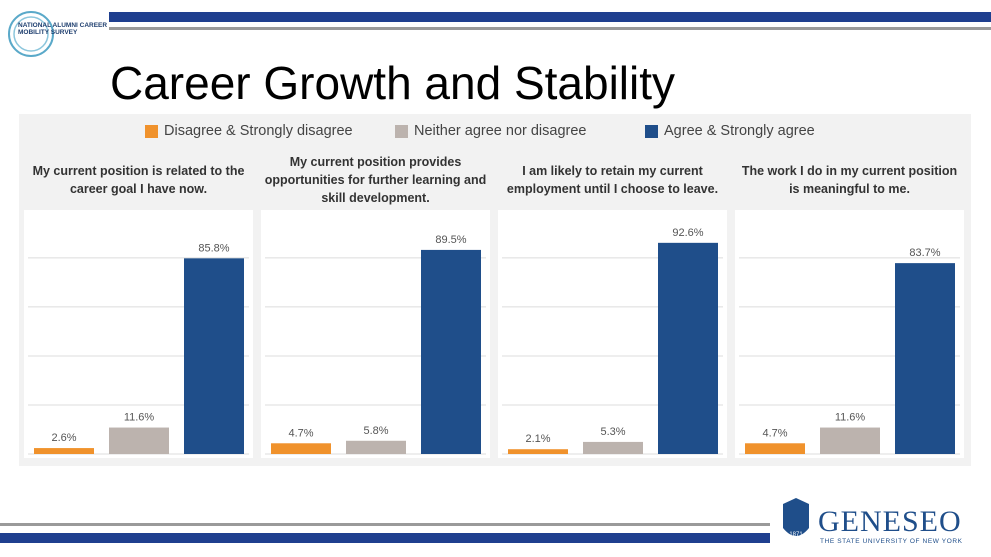  What do you see at coordinates (550, 28) in the screenshot?
I see `top-line` at bounding box center [550, 28].